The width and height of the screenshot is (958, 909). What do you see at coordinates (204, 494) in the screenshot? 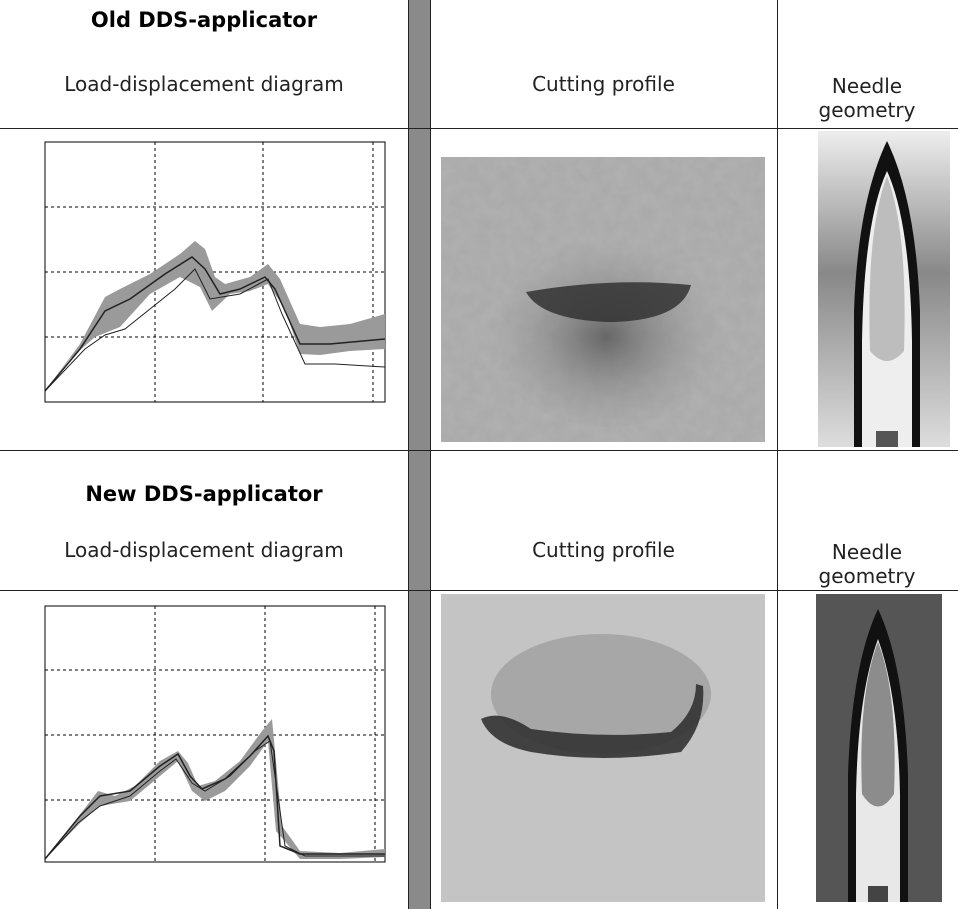
I see `section-title: New DDS-applicator` at bounding box center [204, 494].